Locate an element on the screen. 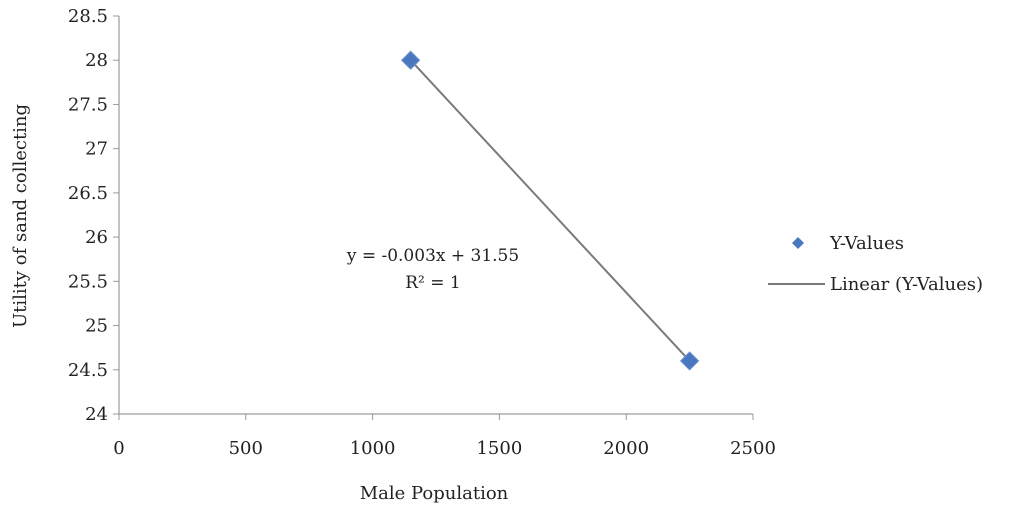 The height and width of the screenshot is (506, 1015). y-tick-label: 24.5 is located at coordinates (88, 370).